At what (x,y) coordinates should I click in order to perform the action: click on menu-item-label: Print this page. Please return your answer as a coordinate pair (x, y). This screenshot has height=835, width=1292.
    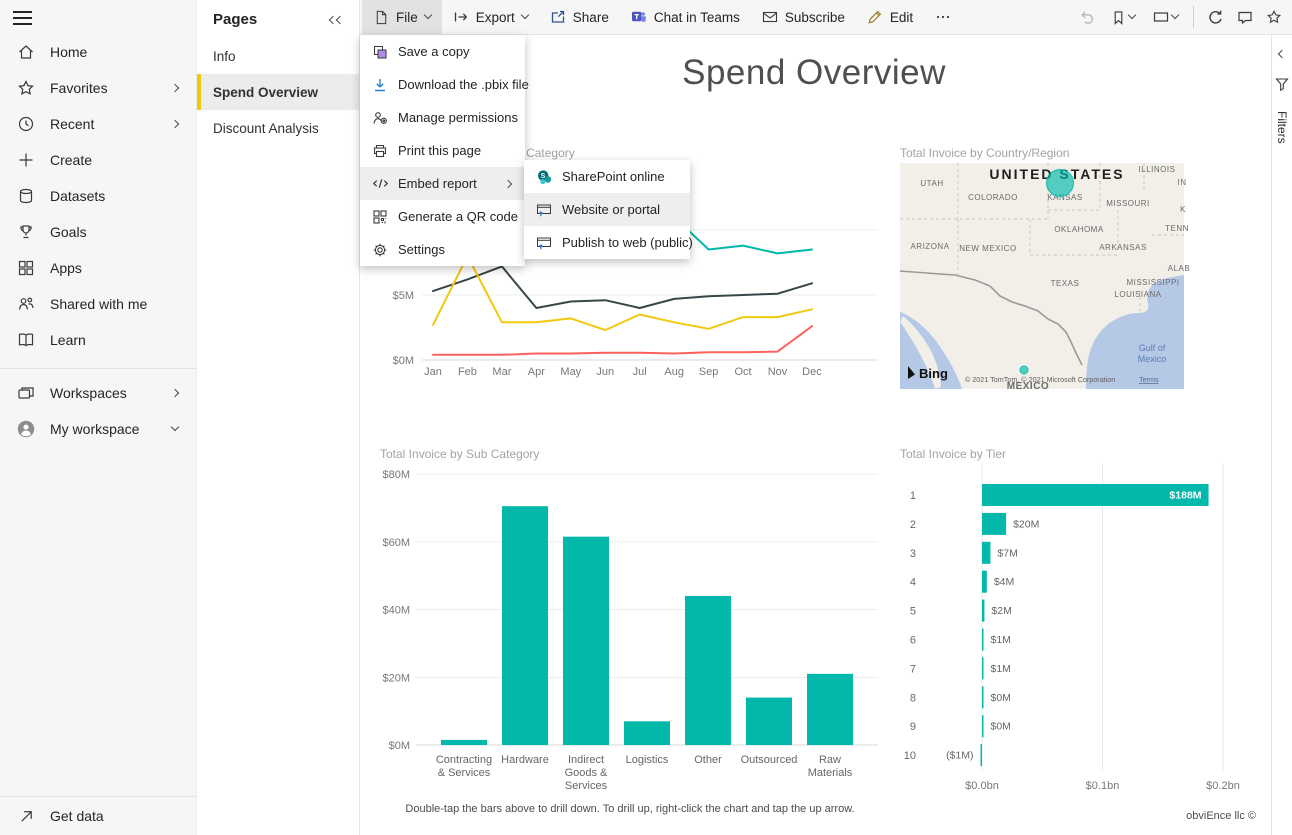
    Looking at the image, I should click on (440, 150).